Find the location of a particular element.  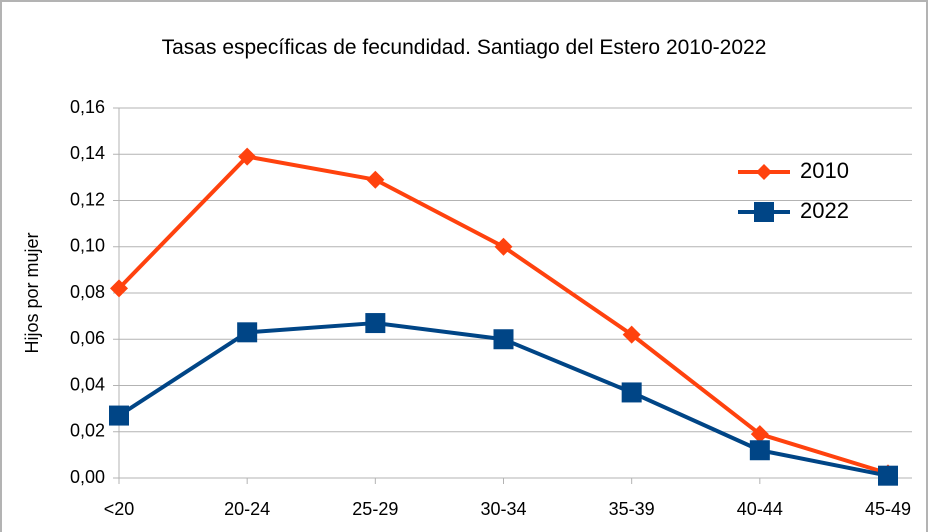

y-tick-label: 0,08 is located at coordinates (87, 292).